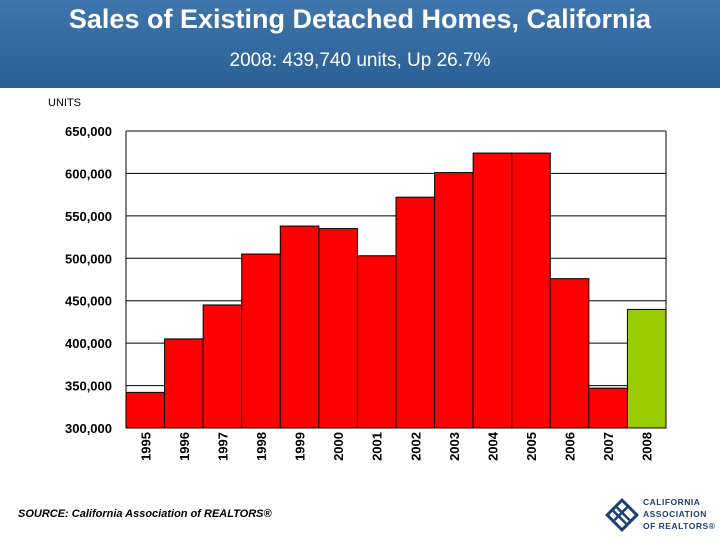 This screenshot has height=540, width=720. What do you see at coordinates (184, 446) in the screenshot?
I see `x-tick-label: 1996` at bounding box center [184, 446].